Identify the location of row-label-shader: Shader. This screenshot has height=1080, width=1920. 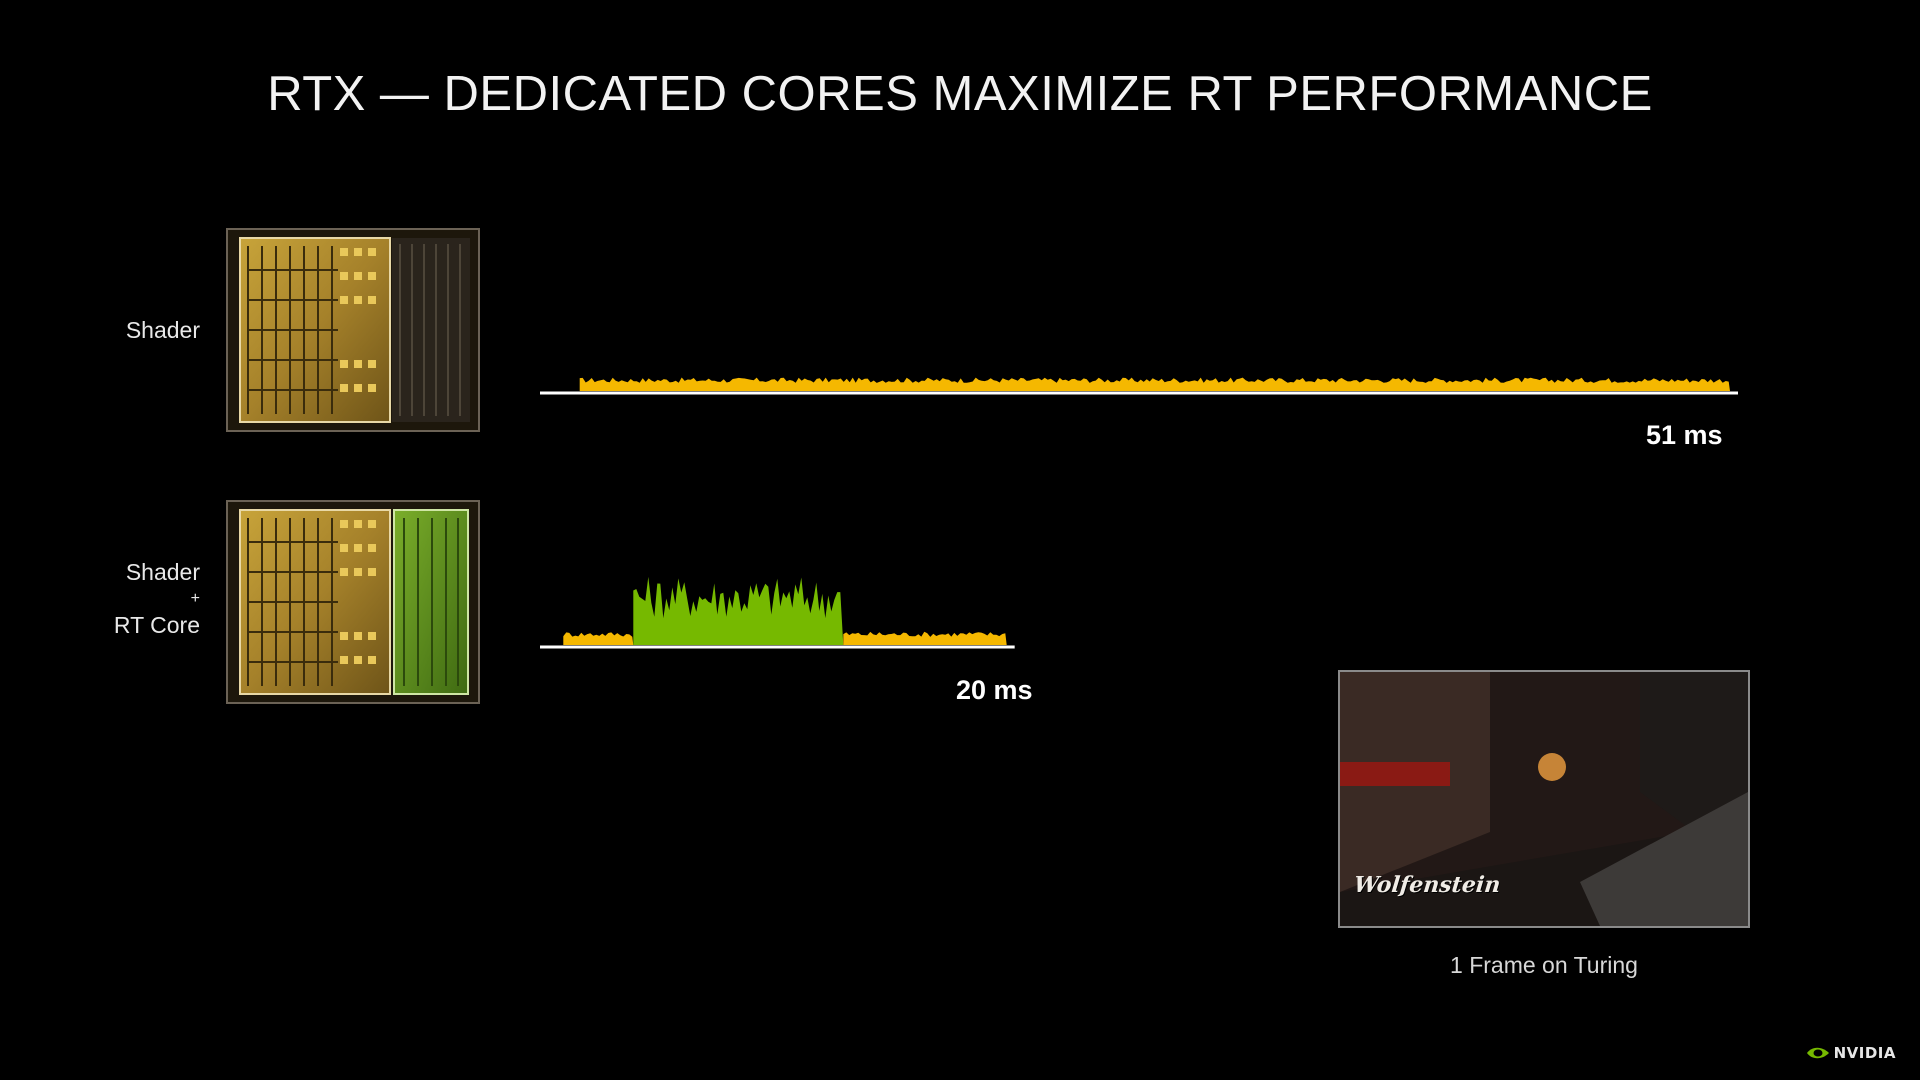
(120, 330).